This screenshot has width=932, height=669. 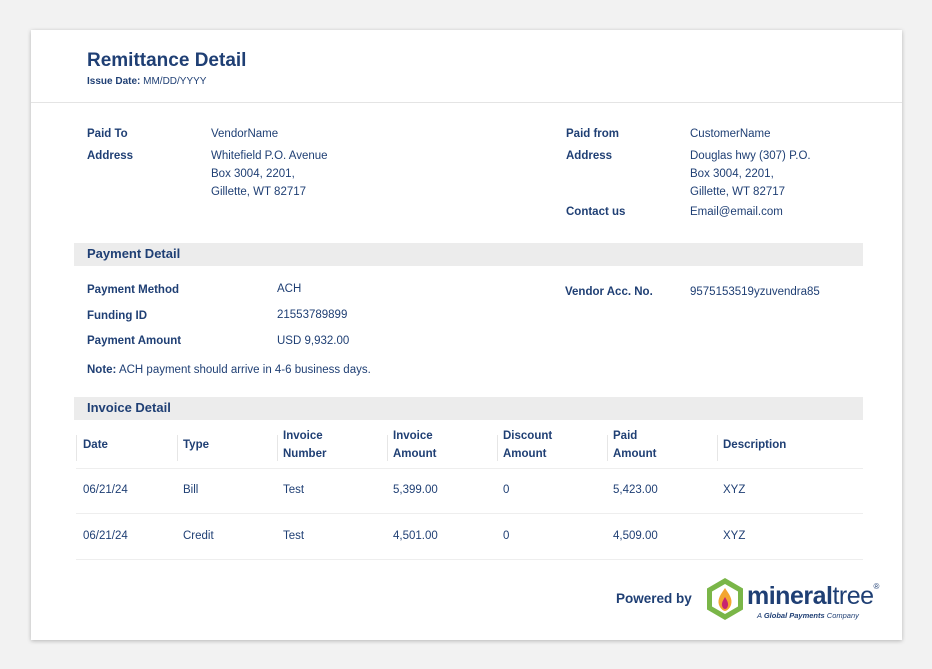 What do you see at coordinates (305, 454) in the screenshot?
I see `header-line: Number` at bounding box center [305, 454].